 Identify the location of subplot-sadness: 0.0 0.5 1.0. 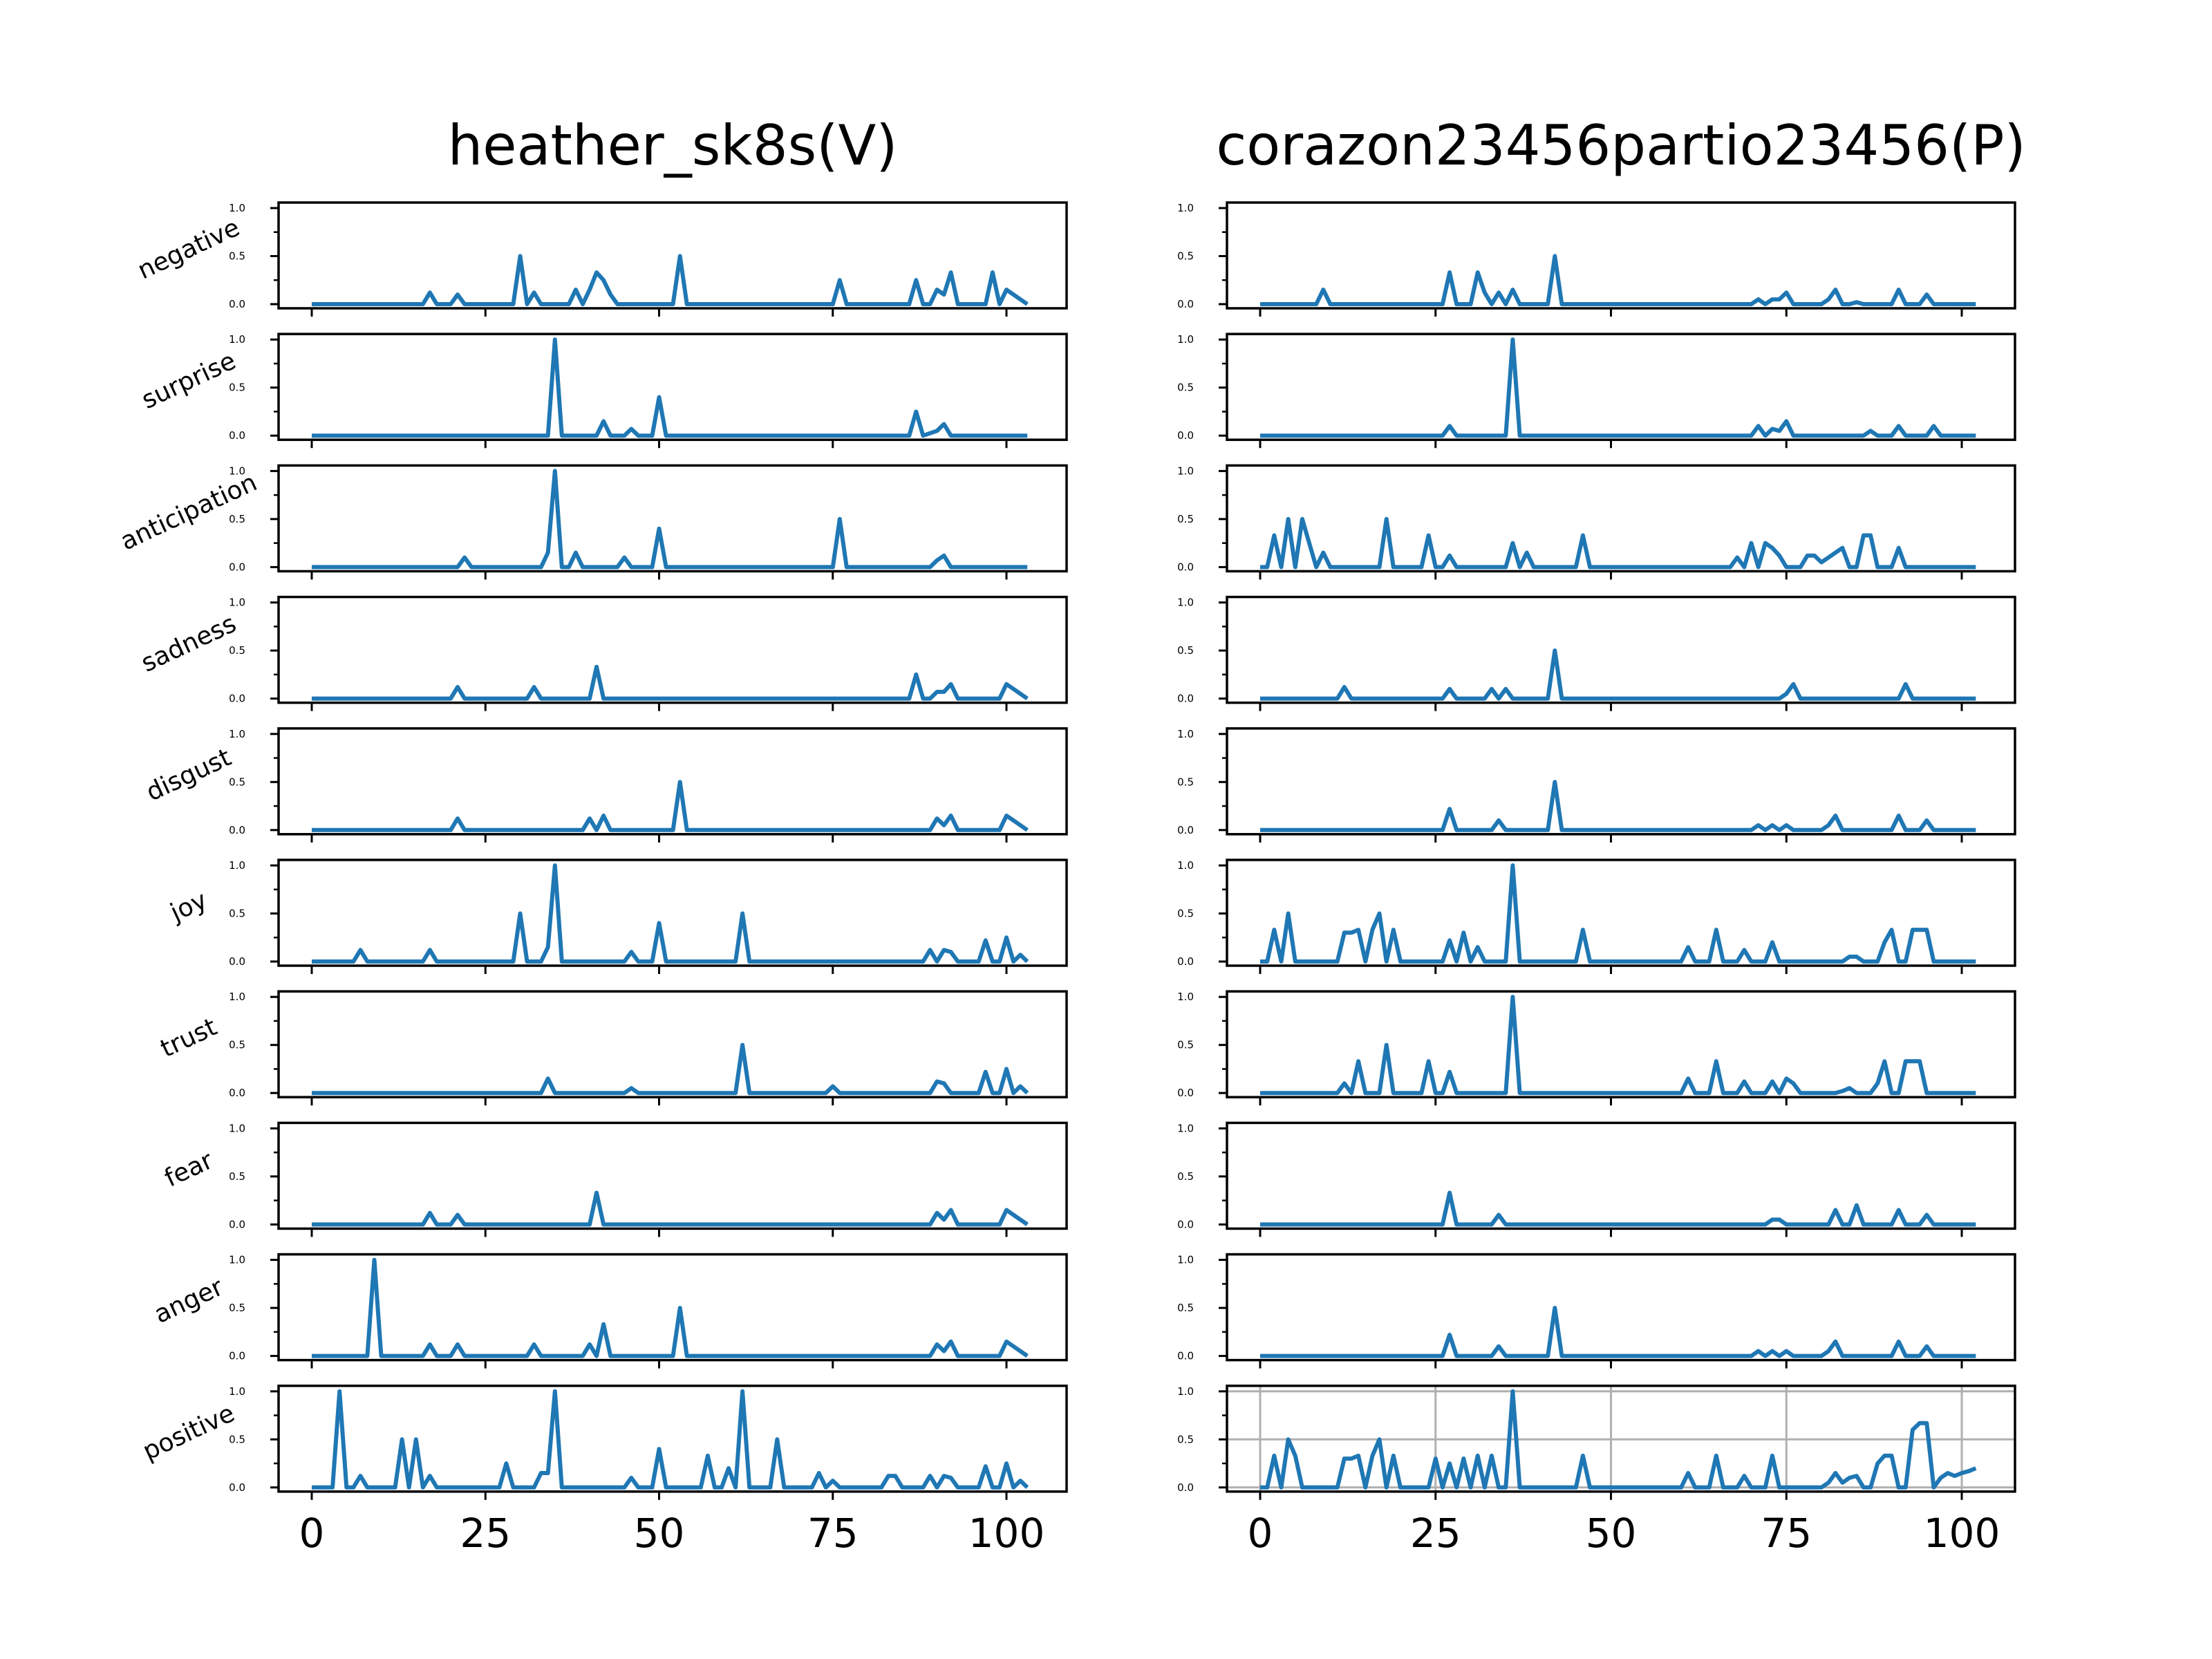
(1596, 653).